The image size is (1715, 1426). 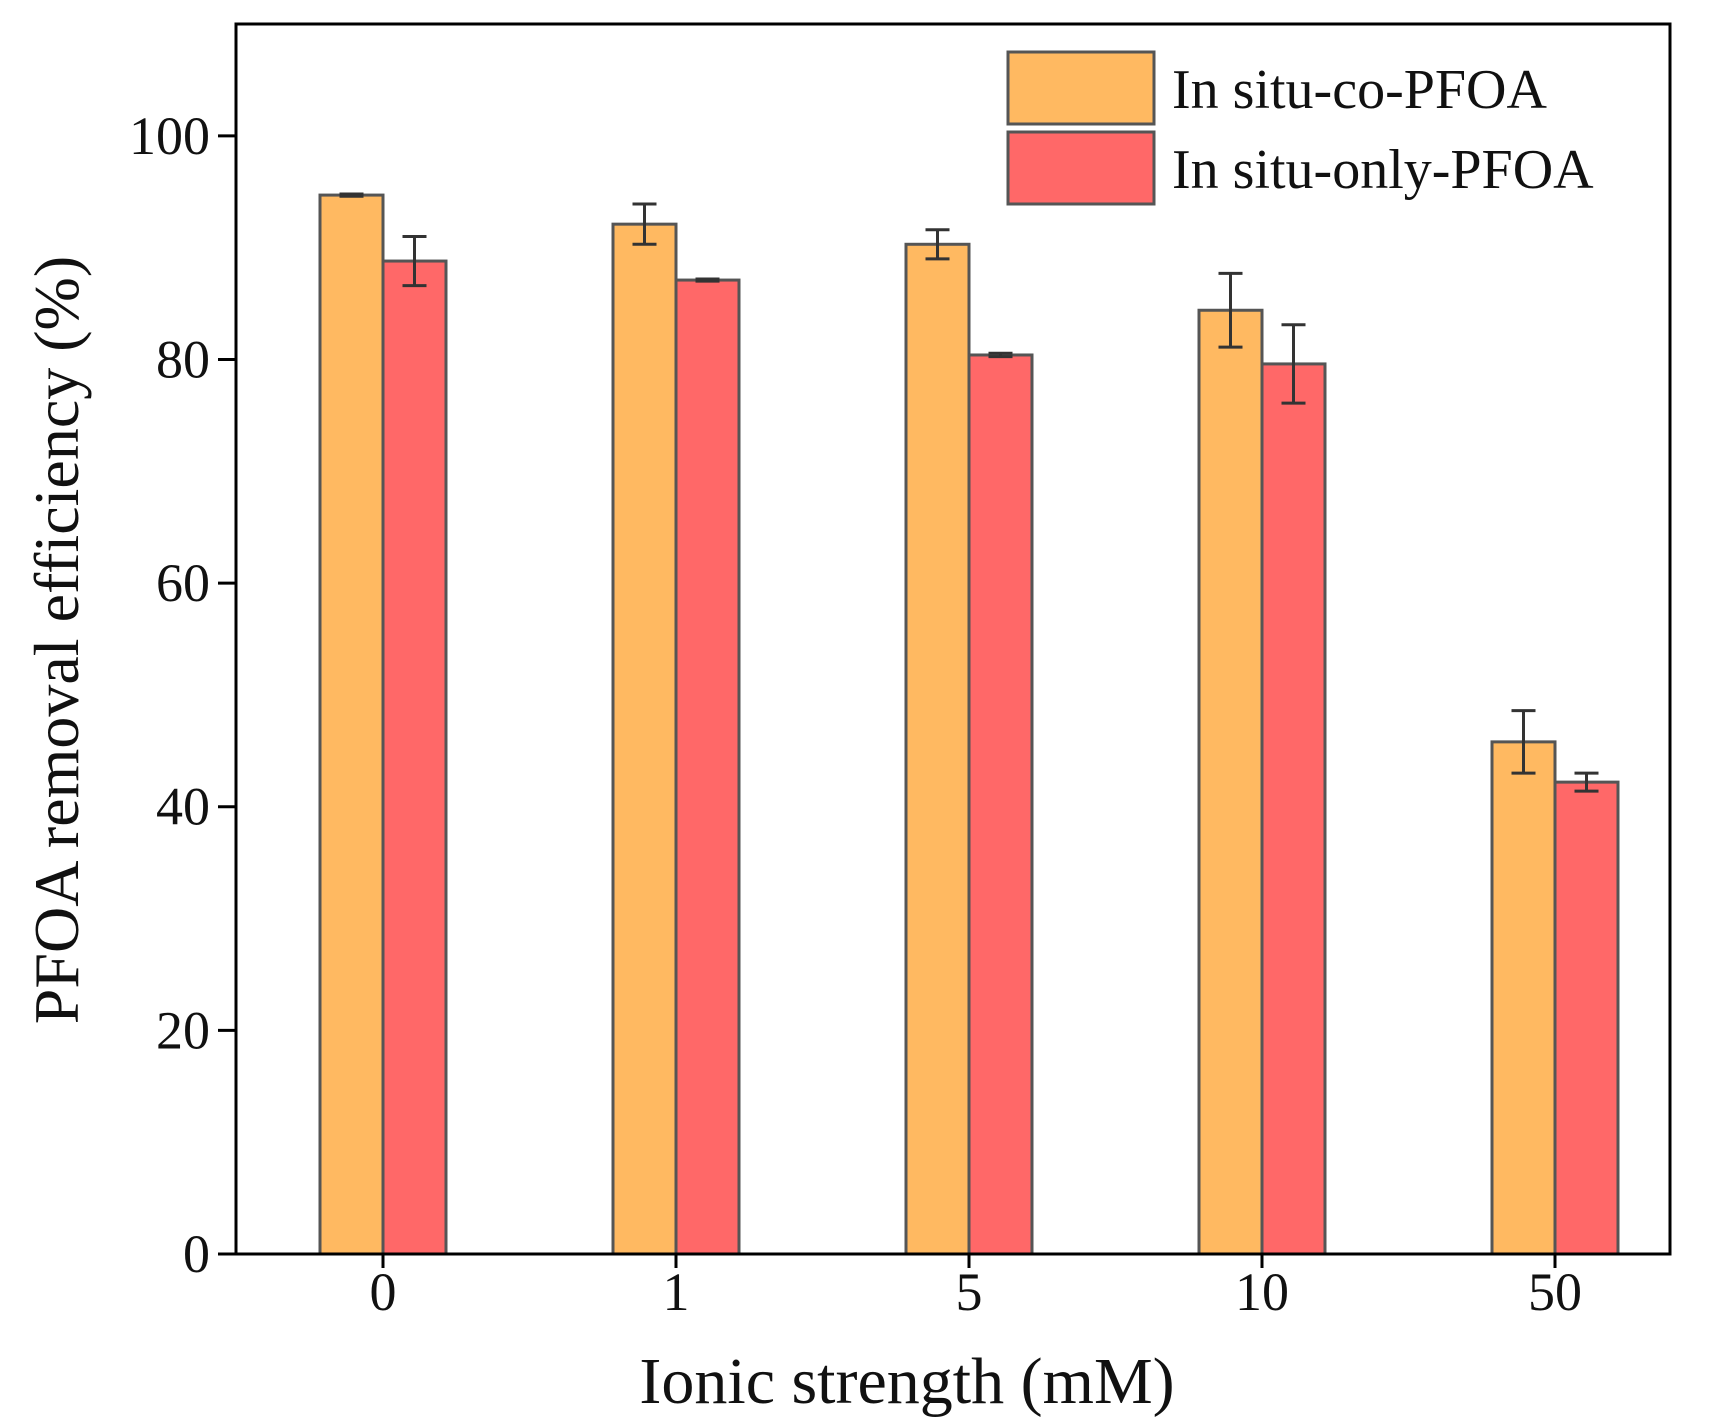 What do you see at coordinates (383, 1292) in the screenshot?
I see `x-tick-label: 0` at bounding box center [383, 1292].